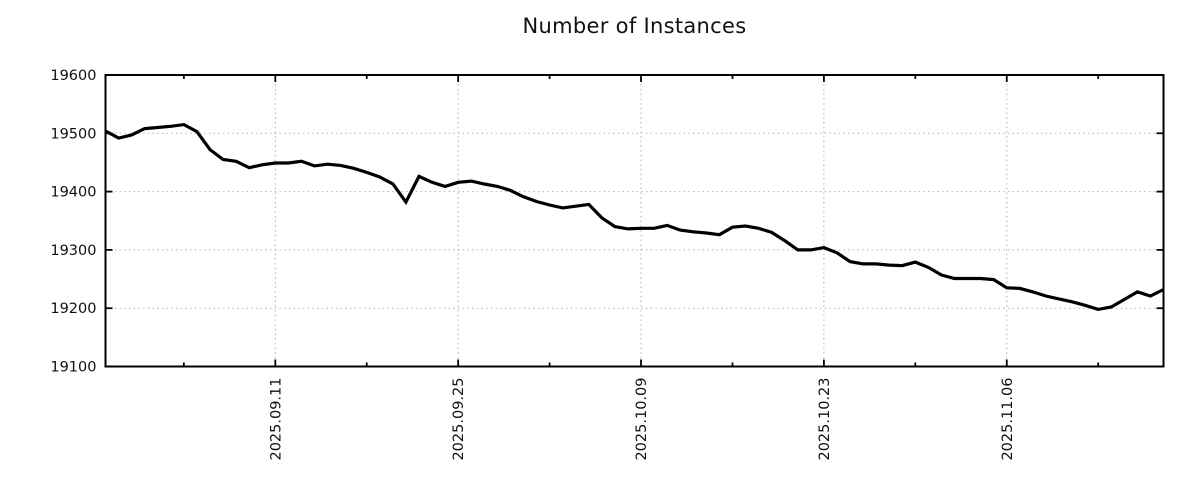 The height and width of the screenshot is (500, 1200). Describe the element at coordinates (459, 418) in the screenshot. I see `x-axis-tick-label: 2025.09.25` at that location.